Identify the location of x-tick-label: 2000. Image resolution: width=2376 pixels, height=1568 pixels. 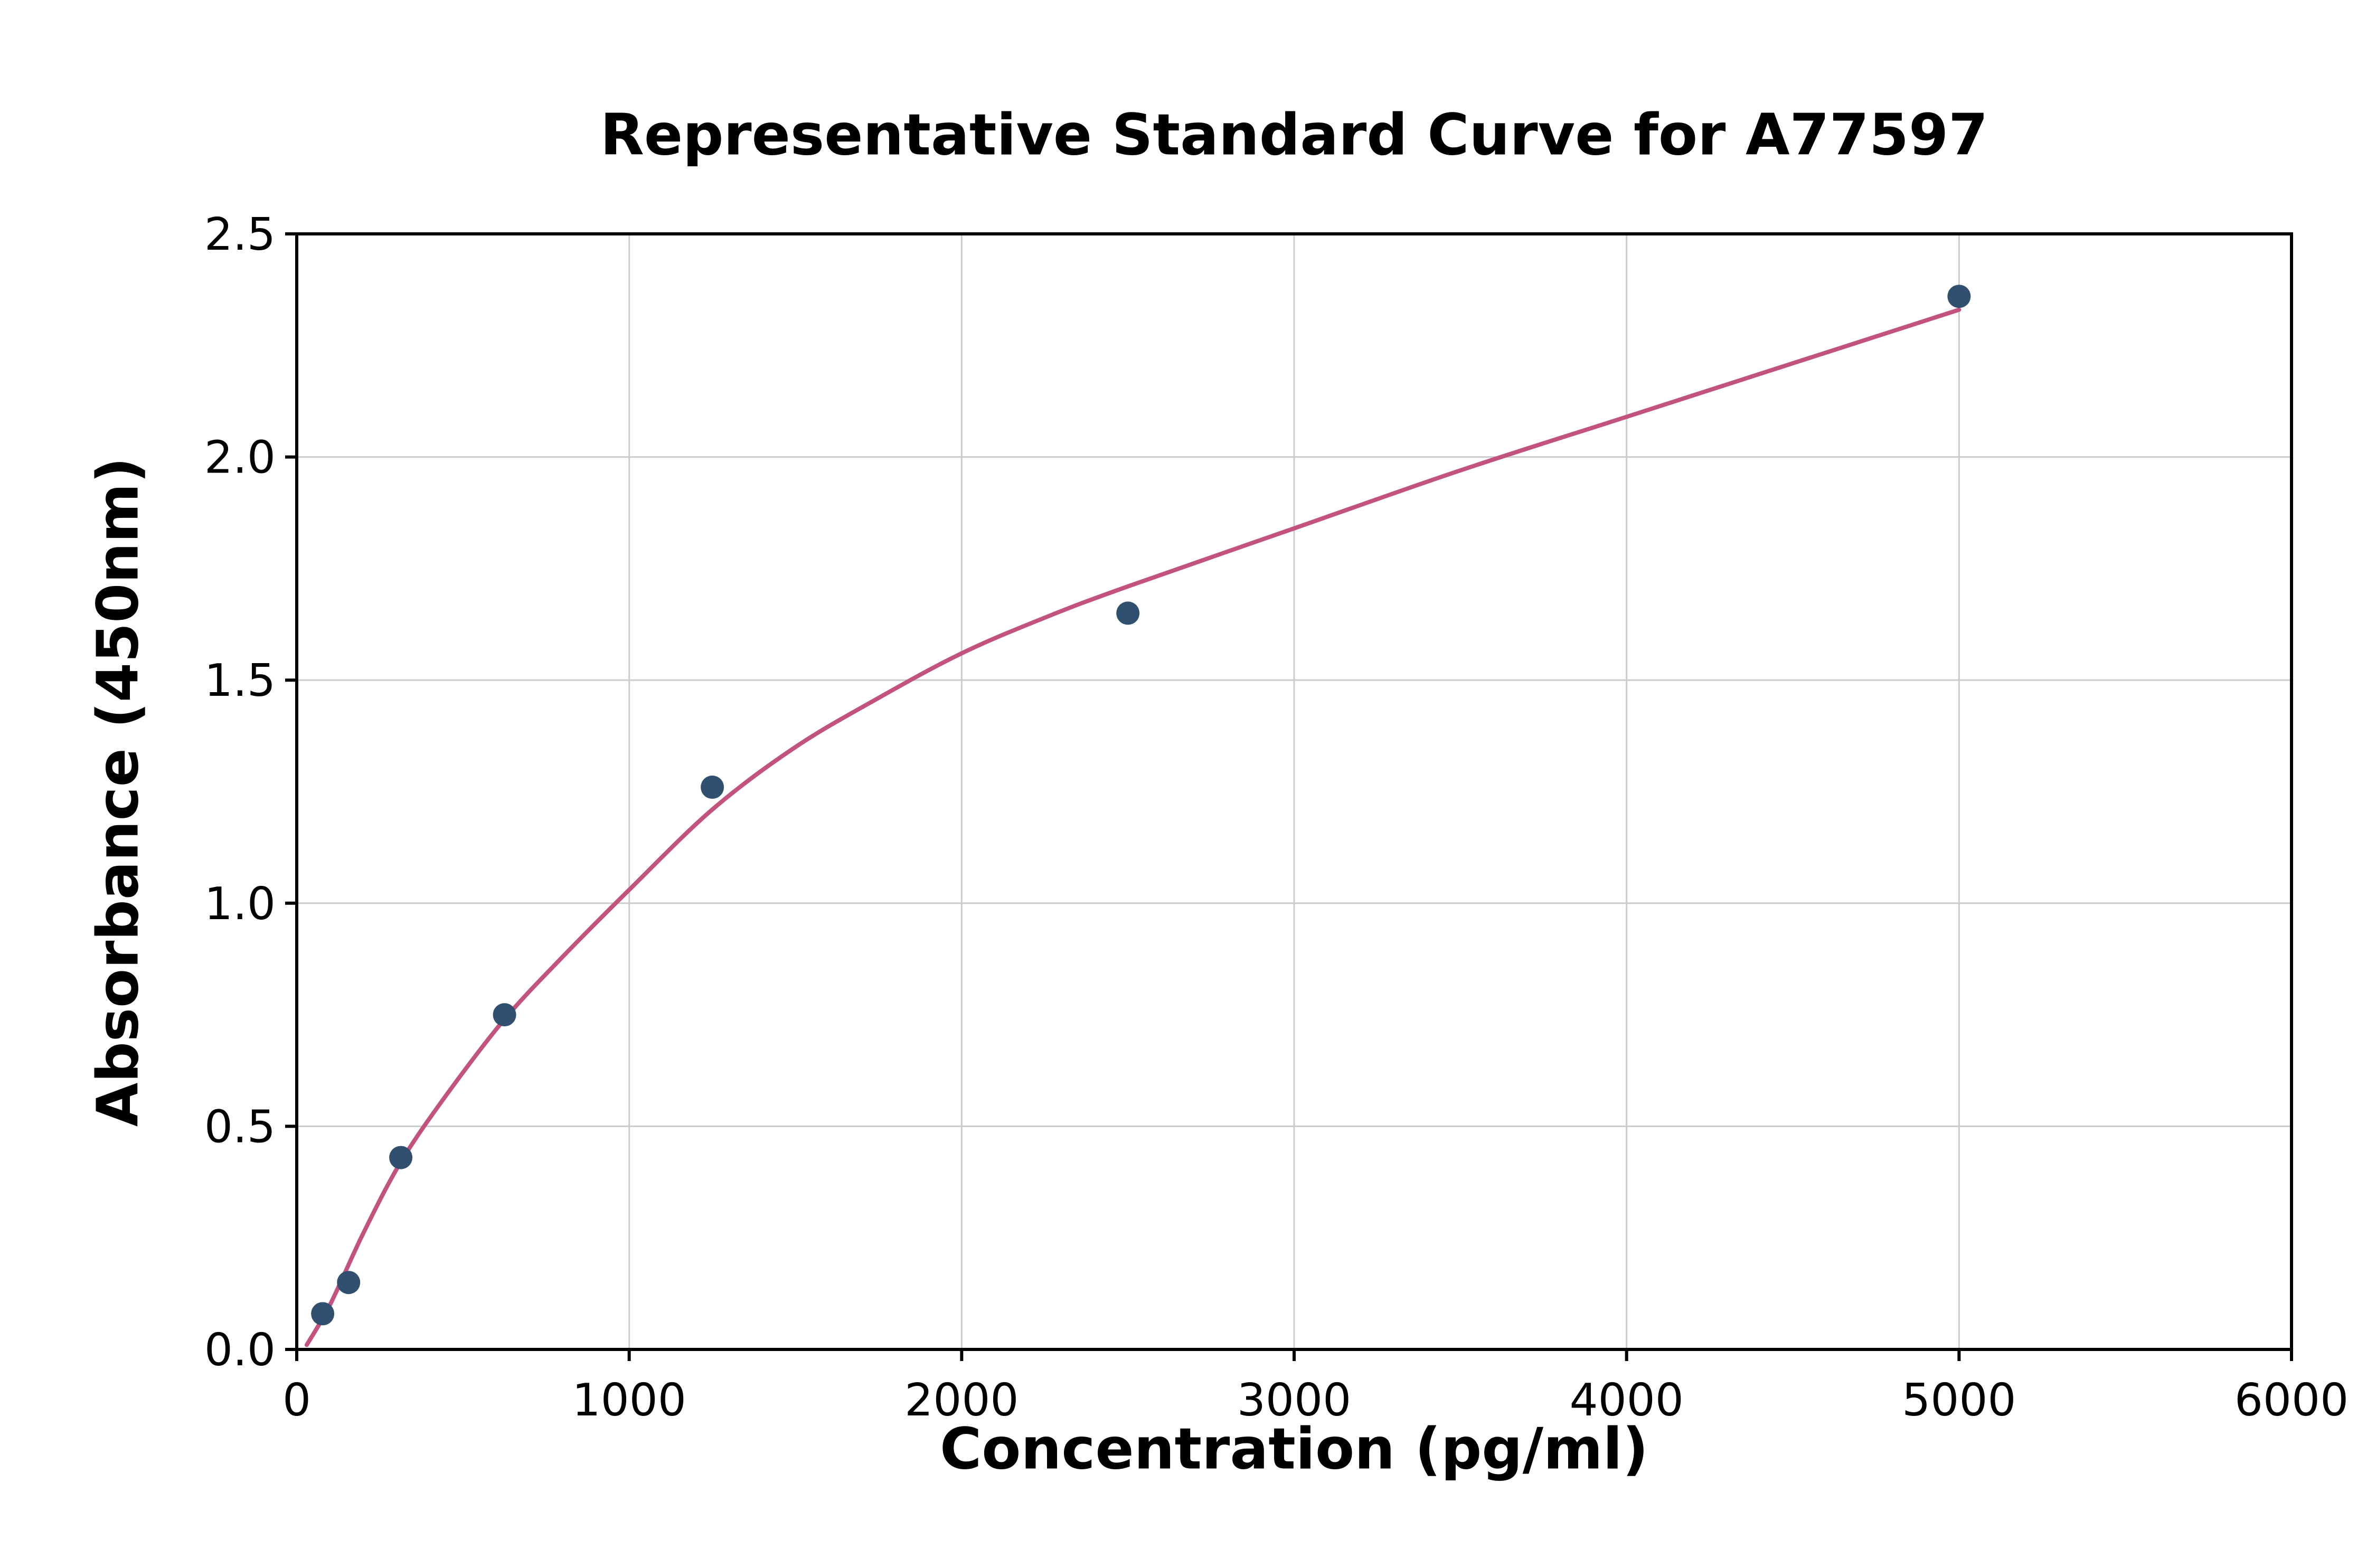
(961, 1400).